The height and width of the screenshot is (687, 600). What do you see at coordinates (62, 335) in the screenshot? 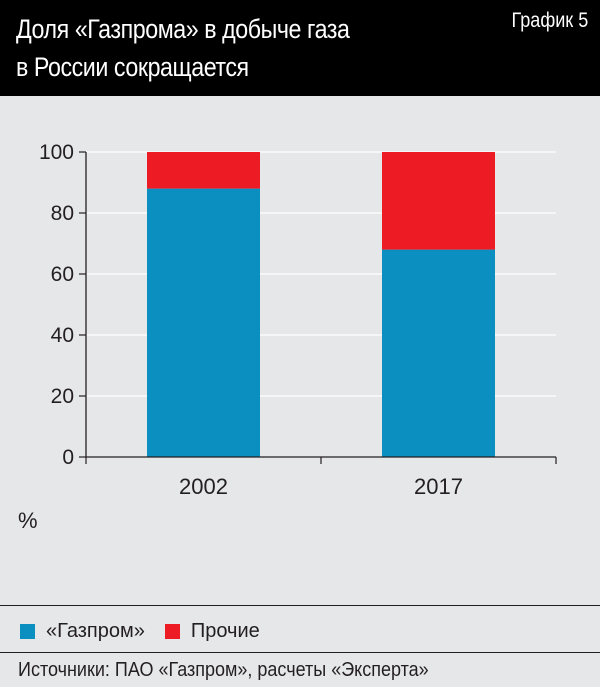
I see `y-tick-label-40: 40` at bounding box center [62, 335].